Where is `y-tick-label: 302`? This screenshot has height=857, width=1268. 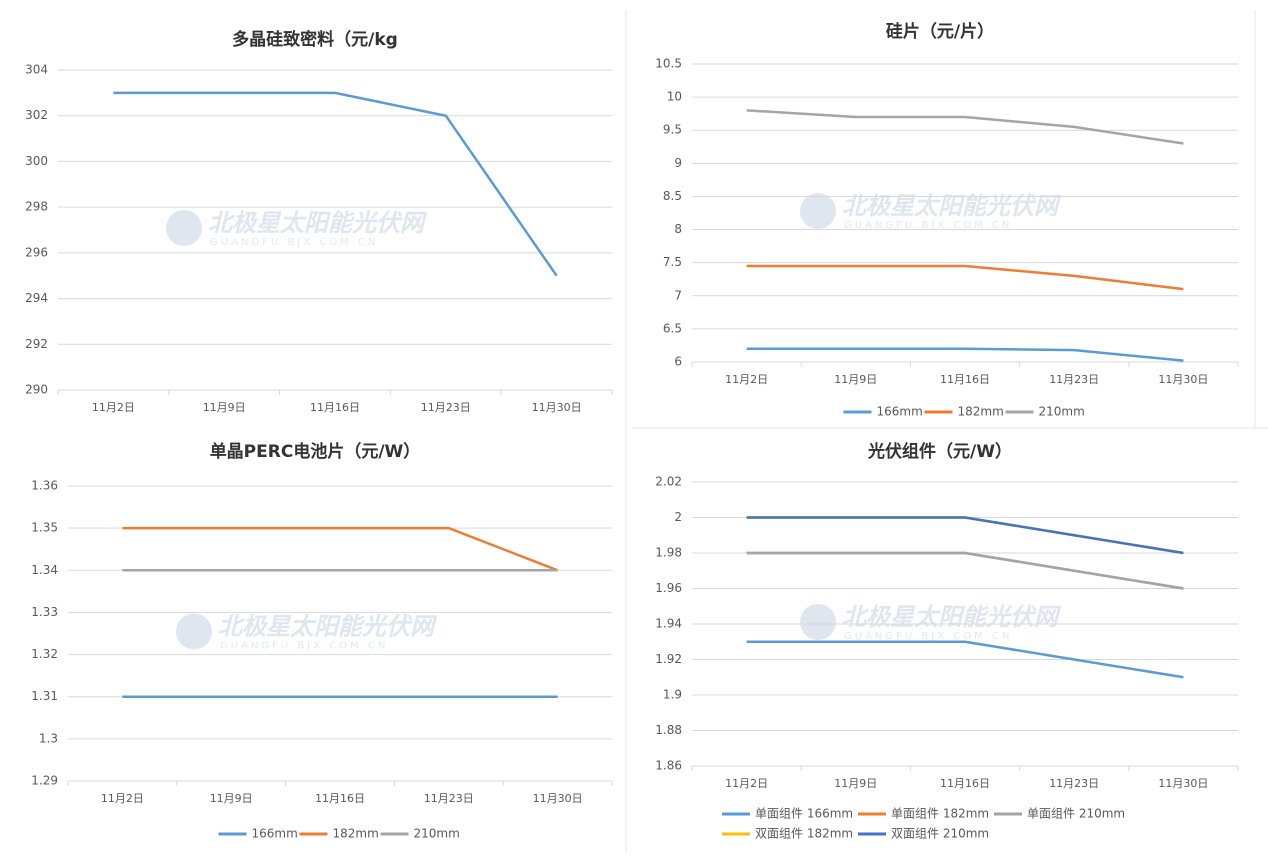
y-tick-label: 302 is located at coordinates (36, 115).